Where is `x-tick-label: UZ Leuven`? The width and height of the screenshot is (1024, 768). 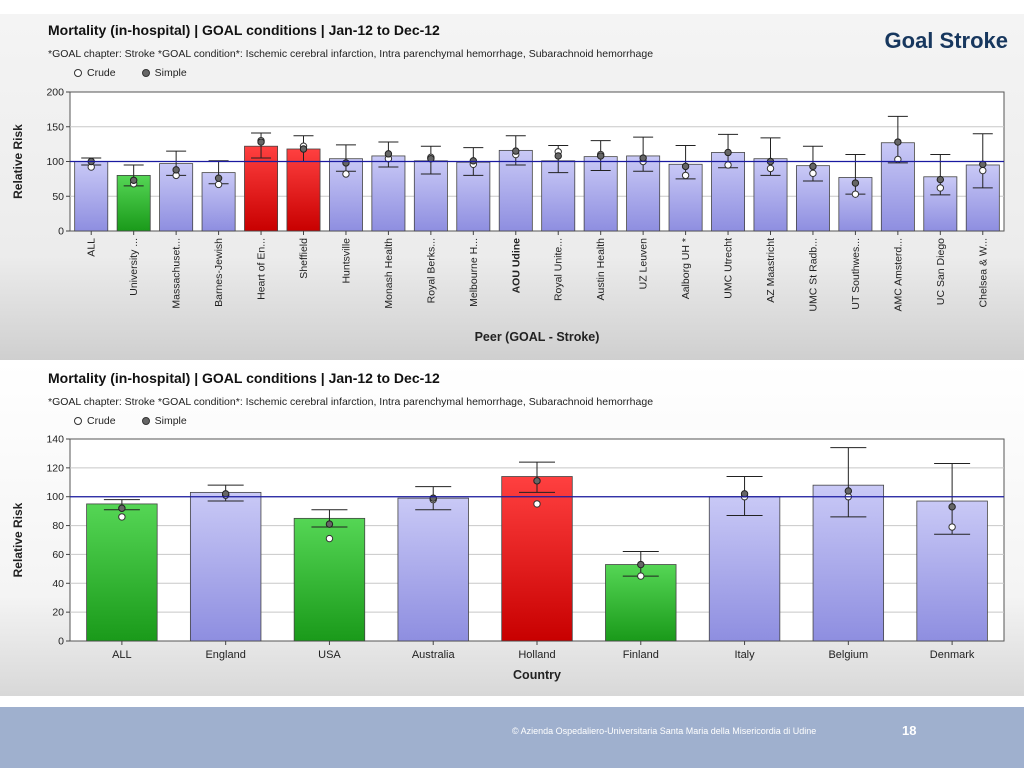
x-tick-label: UZ Leuven is located at coordinates (644, 264).